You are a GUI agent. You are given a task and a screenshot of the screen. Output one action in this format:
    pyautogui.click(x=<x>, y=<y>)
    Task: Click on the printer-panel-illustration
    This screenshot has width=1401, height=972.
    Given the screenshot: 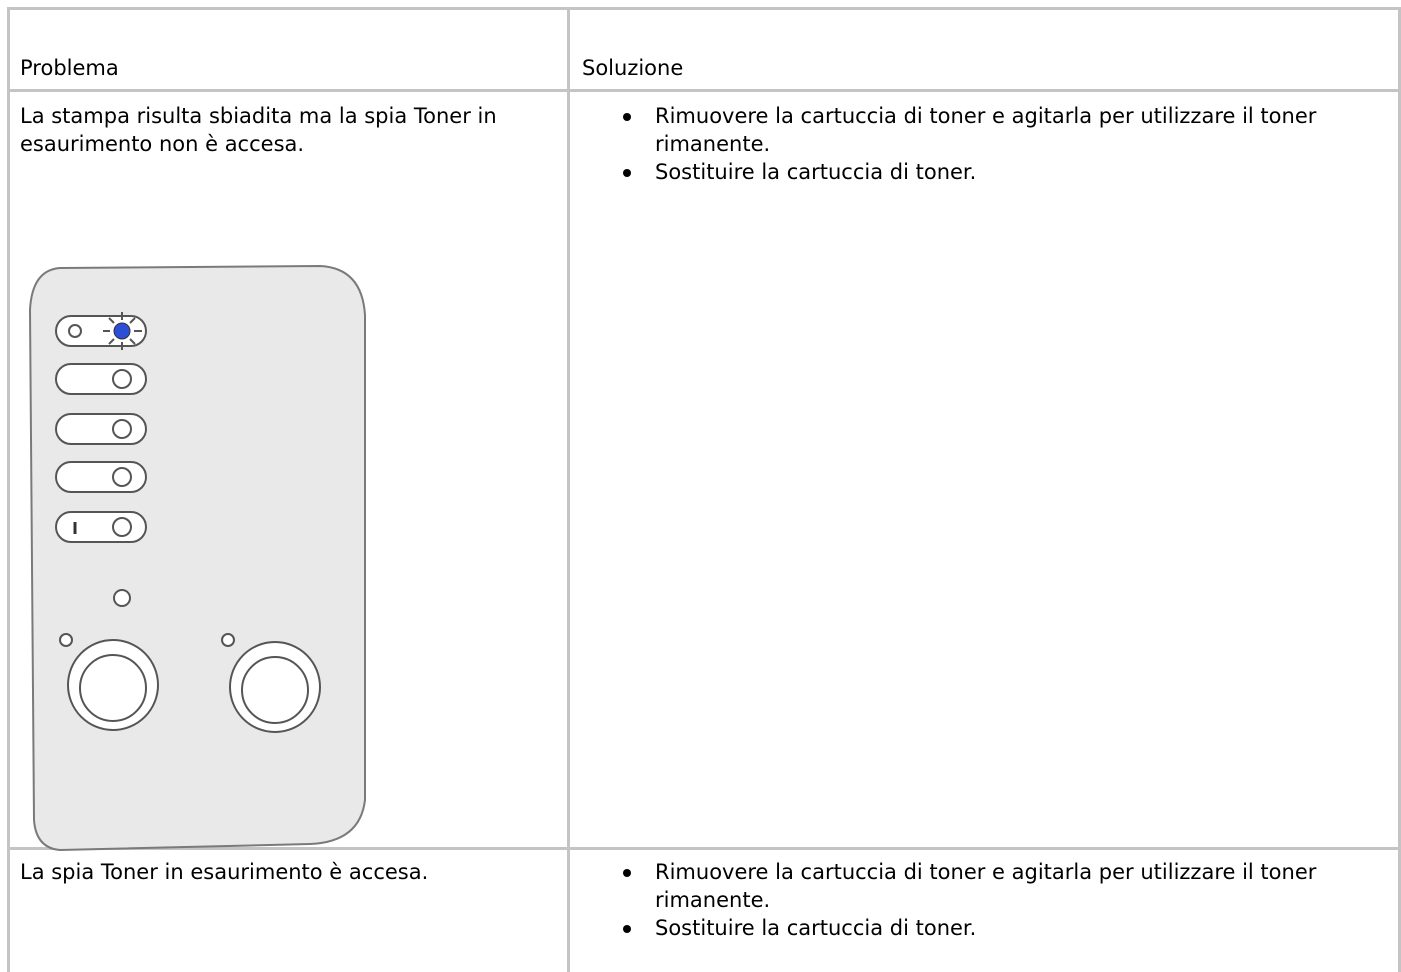 What is the action you would take?
    pyautogui.click(x=197, y=558)
    